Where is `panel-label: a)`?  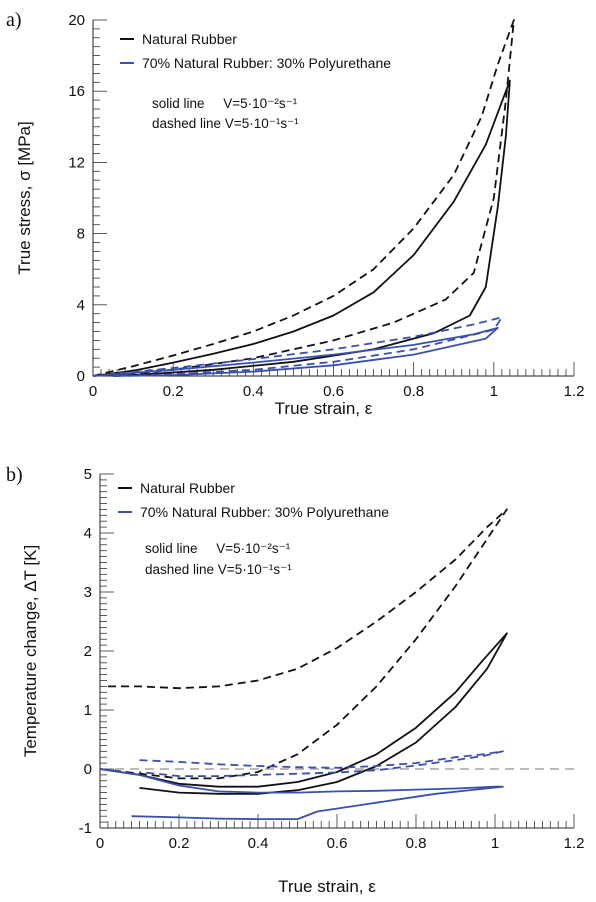
panel-label: a) is located at coordinates (14, 20).